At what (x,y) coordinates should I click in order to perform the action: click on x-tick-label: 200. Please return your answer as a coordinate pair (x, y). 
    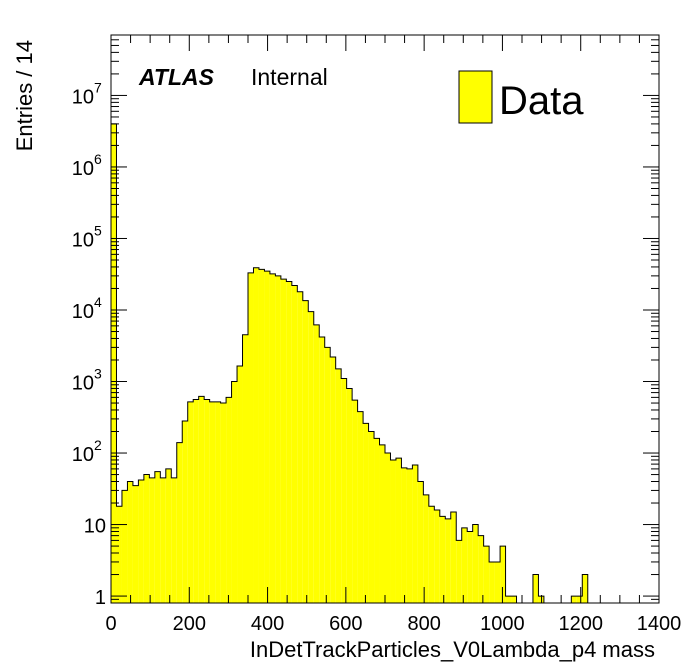
    Looking at the image, I should click on (189, 624).